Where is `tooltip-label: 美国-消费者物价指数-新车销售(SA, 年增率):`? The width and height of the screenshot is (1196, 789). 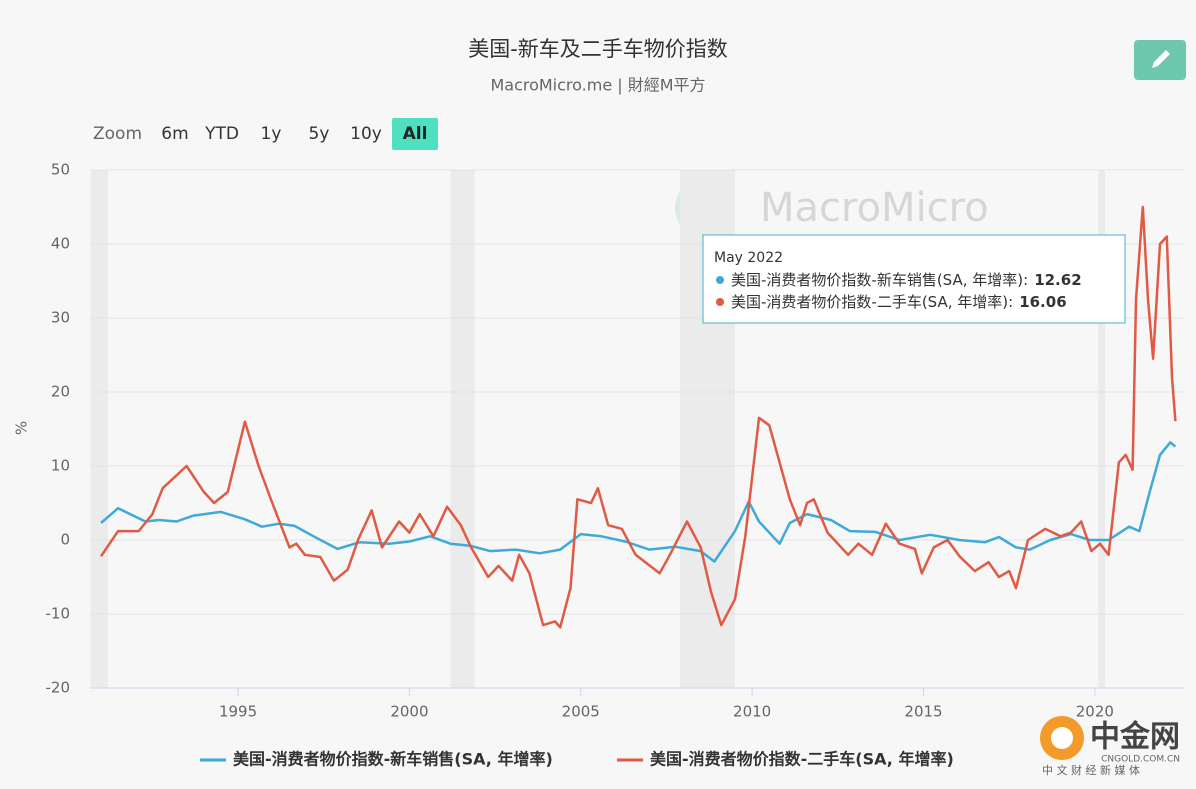
tooltip-label: 美国-消费者物价指数-新车销售(SA, 年增率): is located at coordinates (879, 280).